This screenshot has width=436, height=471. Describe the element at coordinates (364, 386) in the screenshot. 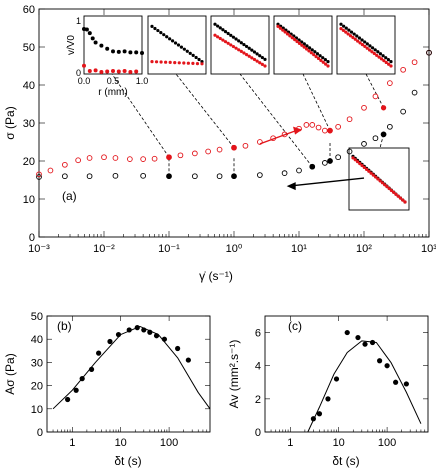

I see `fit-curve` at that location.